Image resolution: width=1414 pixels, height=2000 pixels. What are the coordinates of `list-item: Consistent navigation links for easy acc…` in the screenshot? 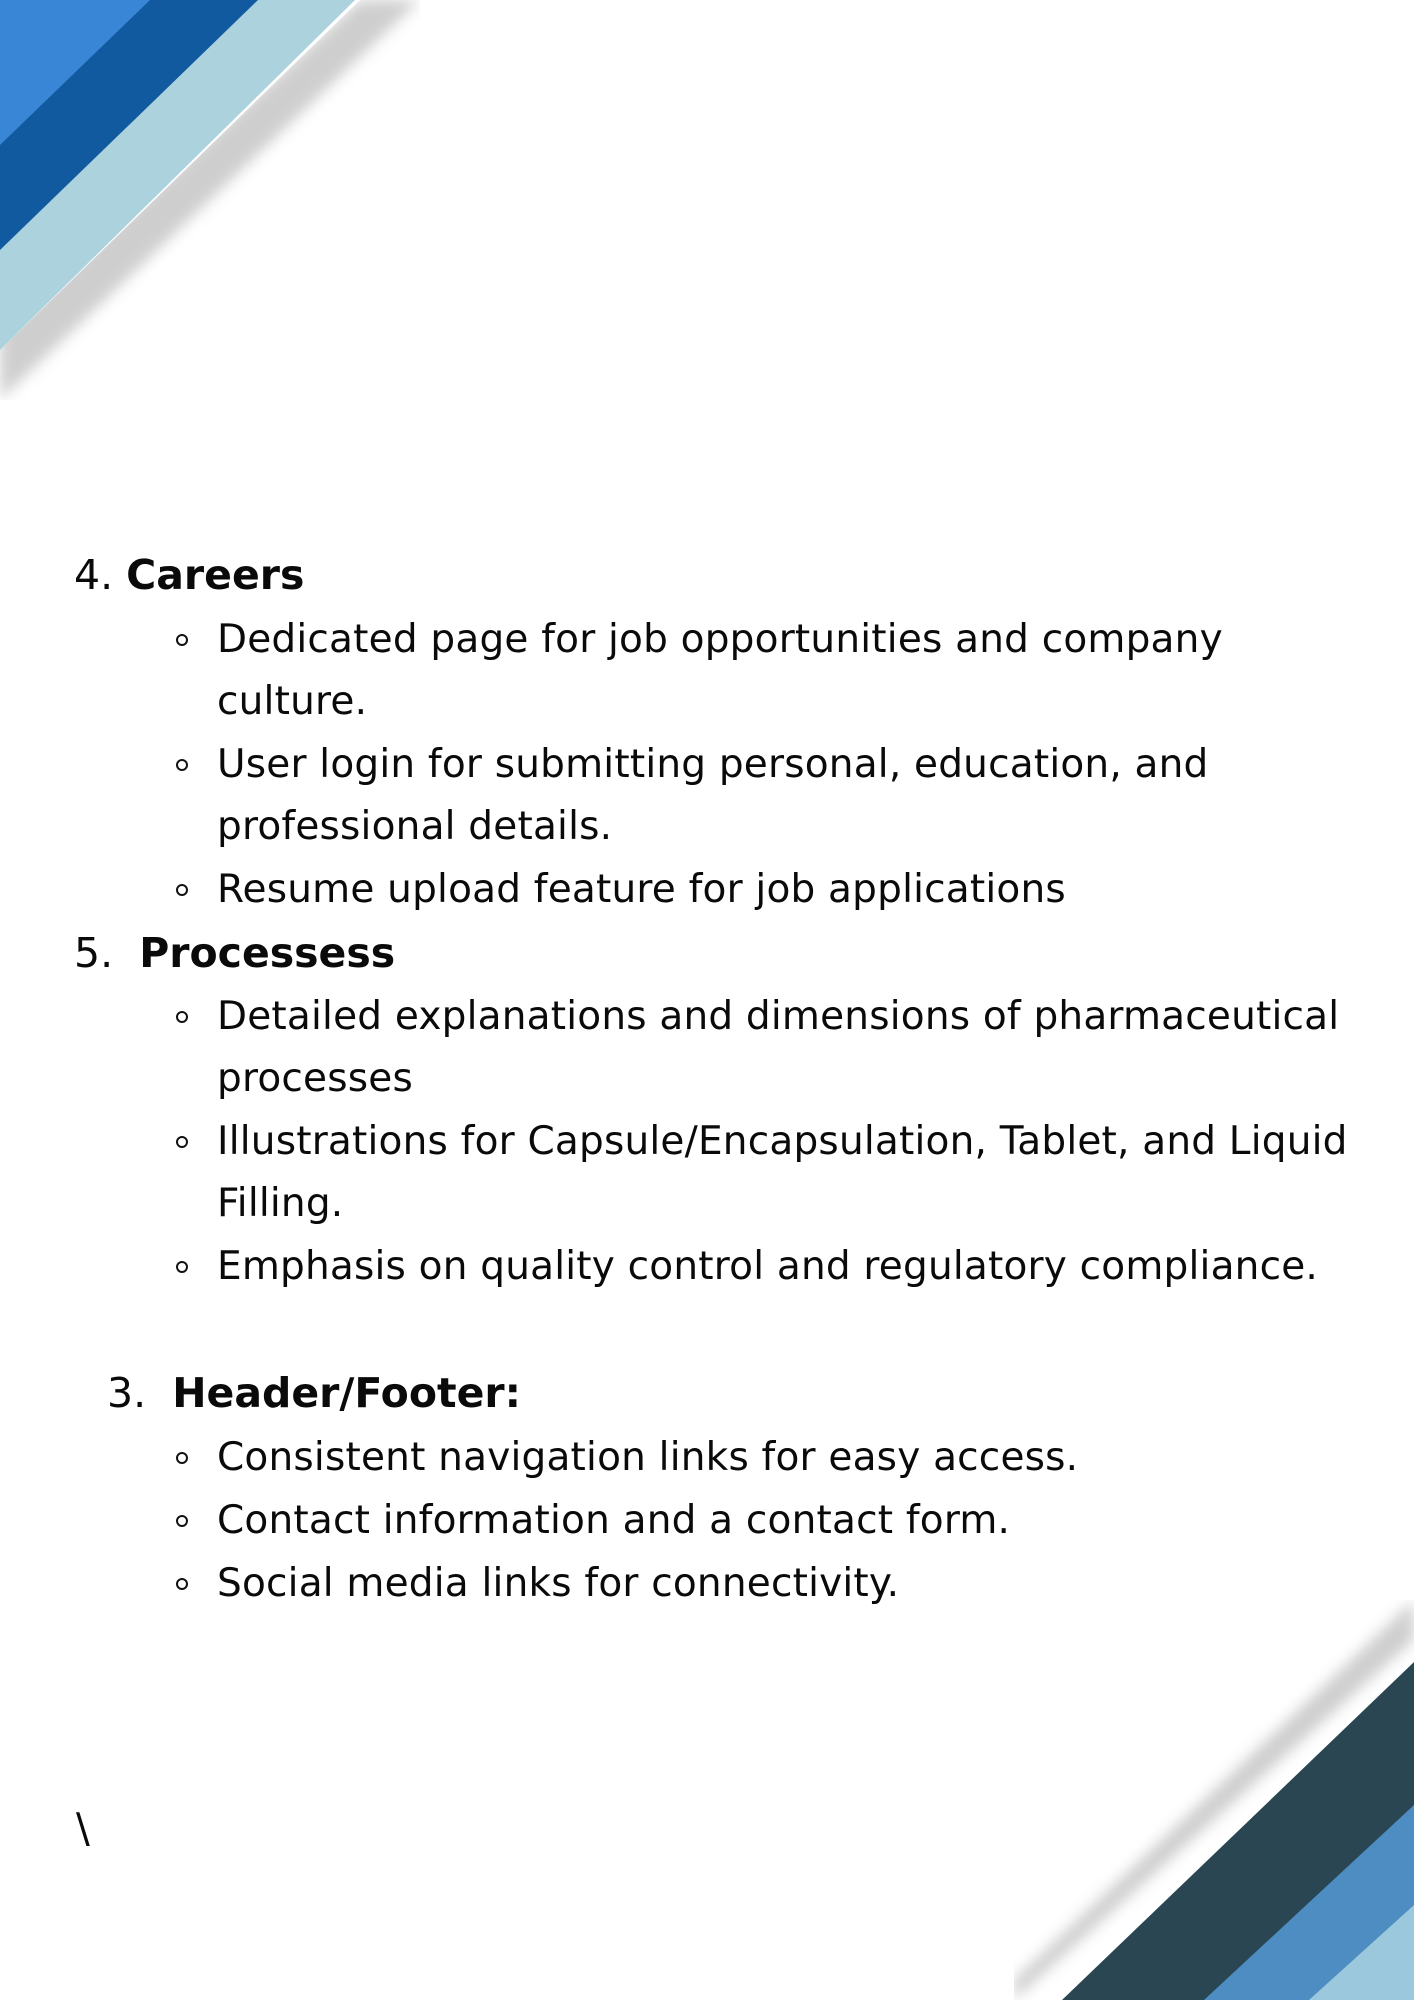 It's located at (771, 1458).